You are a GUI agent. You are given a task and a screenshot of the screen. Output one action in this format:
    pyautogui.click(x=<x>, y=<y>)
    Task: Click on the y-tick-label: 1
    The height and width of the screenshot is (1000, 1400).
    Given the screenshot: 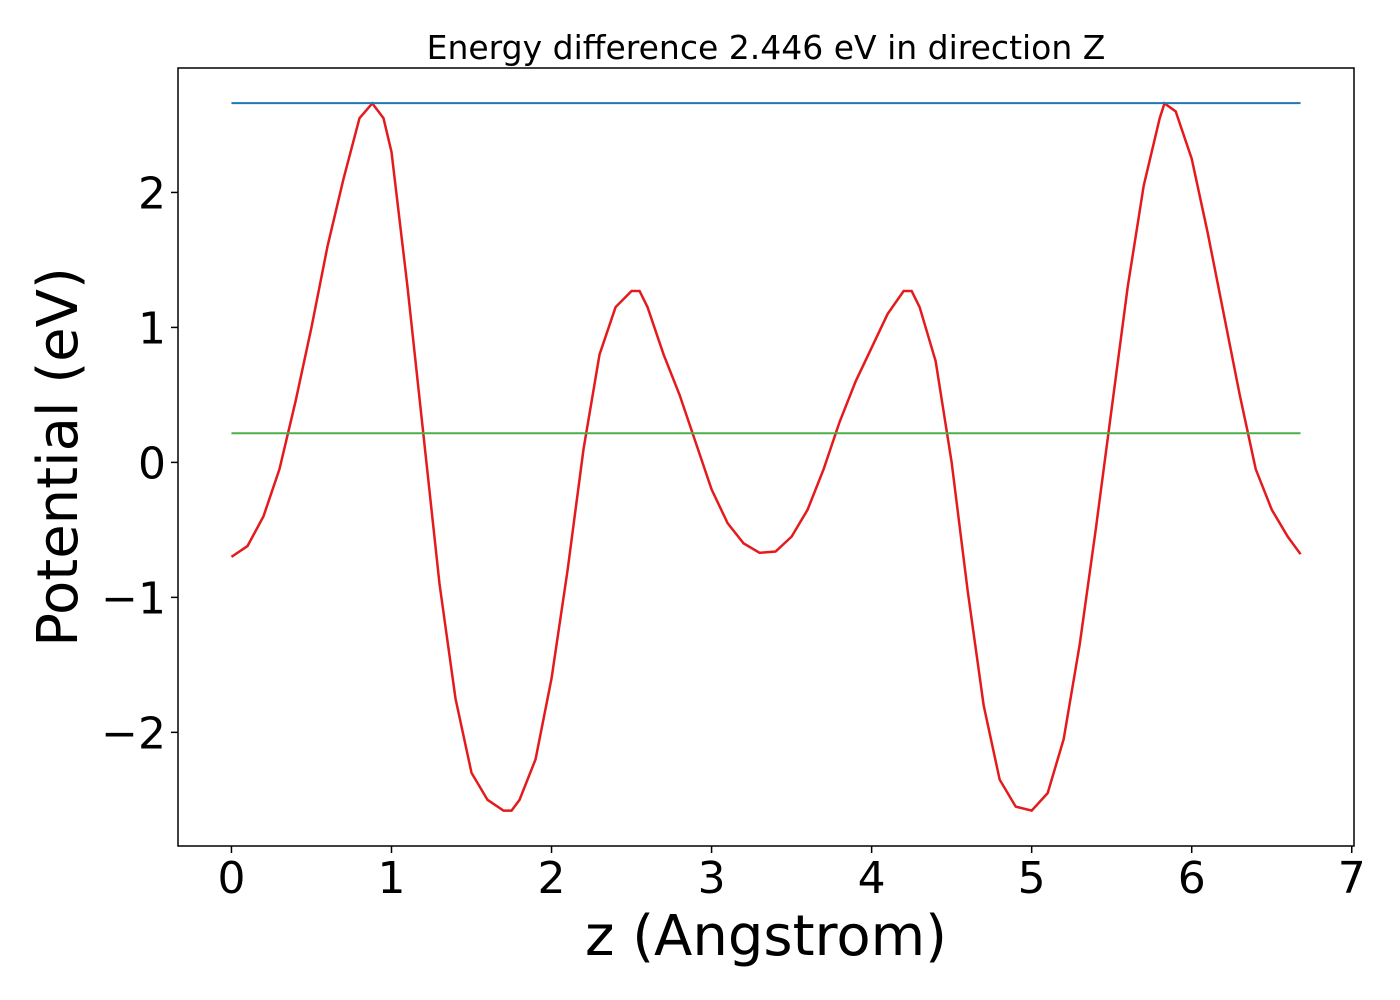 What is the action you would take?
    pyautogui.click(x=152, y=328)
    